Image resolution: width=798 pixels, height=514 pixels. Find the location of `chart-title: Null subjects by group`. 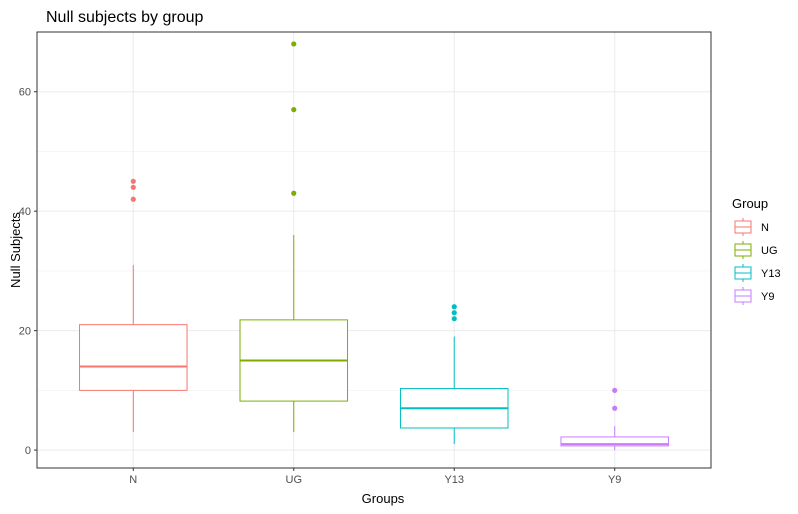

chart-title: Null subjects by group is located at coordinates (125, 17).